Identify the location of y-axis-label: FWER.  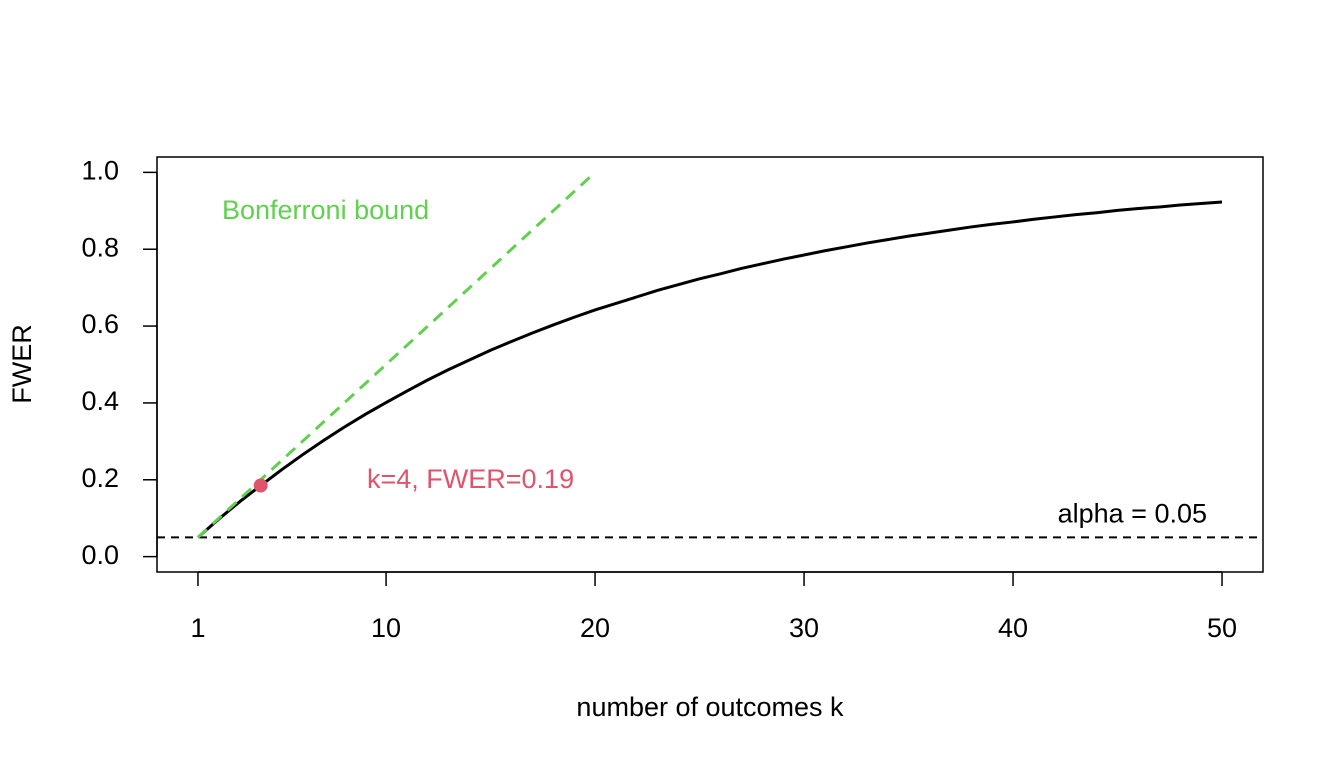
(22, 363).